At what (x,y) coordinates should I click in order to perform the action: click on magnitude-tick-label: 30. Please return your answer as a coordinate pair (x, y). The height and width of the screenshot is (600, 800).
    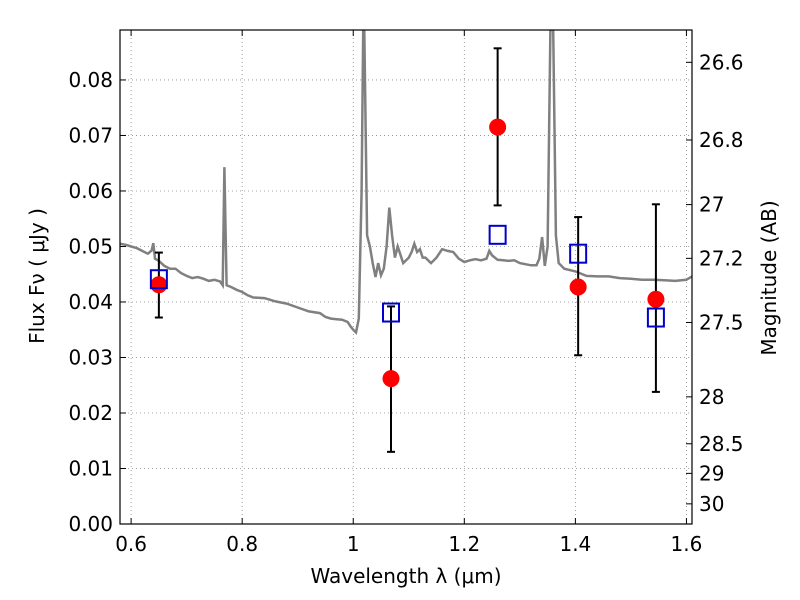
    Looking at the image, I should click on (711, 504).